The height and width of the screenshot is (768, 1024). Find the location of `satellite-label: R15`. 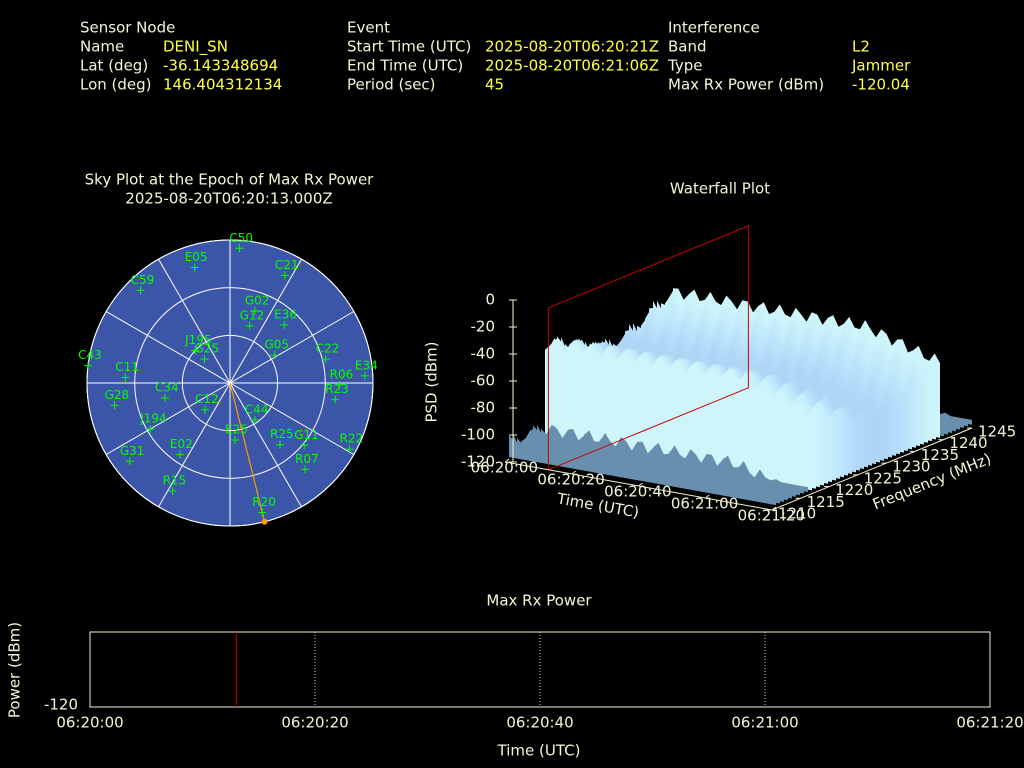

satellite-label: R15 is located at coordinates (175, 481).